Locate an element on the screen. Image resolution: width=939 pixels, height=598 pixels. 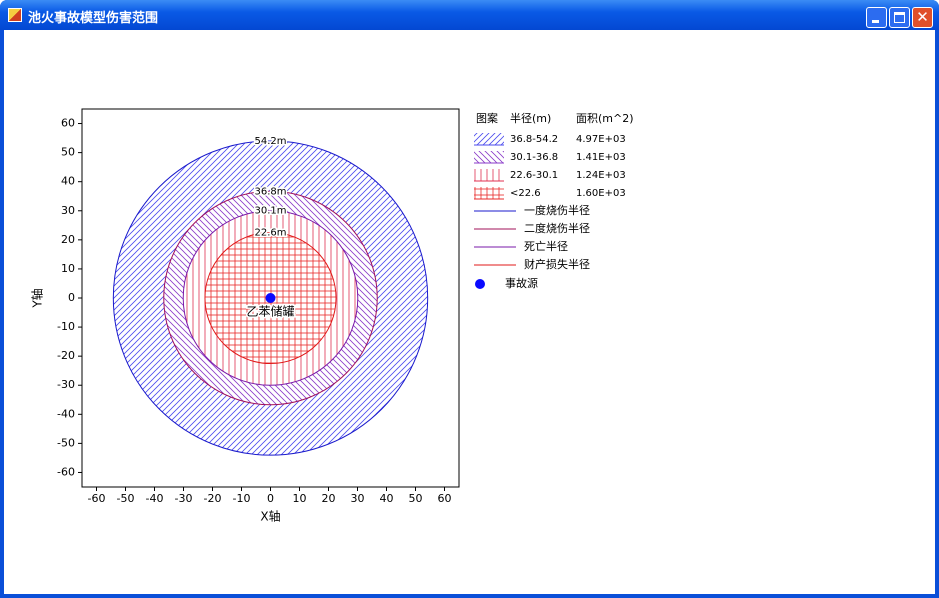
legend-label: 死亡半径 is located at coordinates (546, 246).